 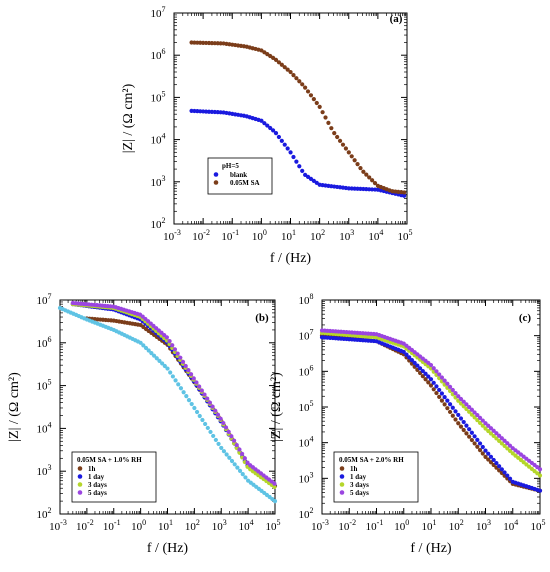 I want to click on series-1-day, so click(x=431, y=414).